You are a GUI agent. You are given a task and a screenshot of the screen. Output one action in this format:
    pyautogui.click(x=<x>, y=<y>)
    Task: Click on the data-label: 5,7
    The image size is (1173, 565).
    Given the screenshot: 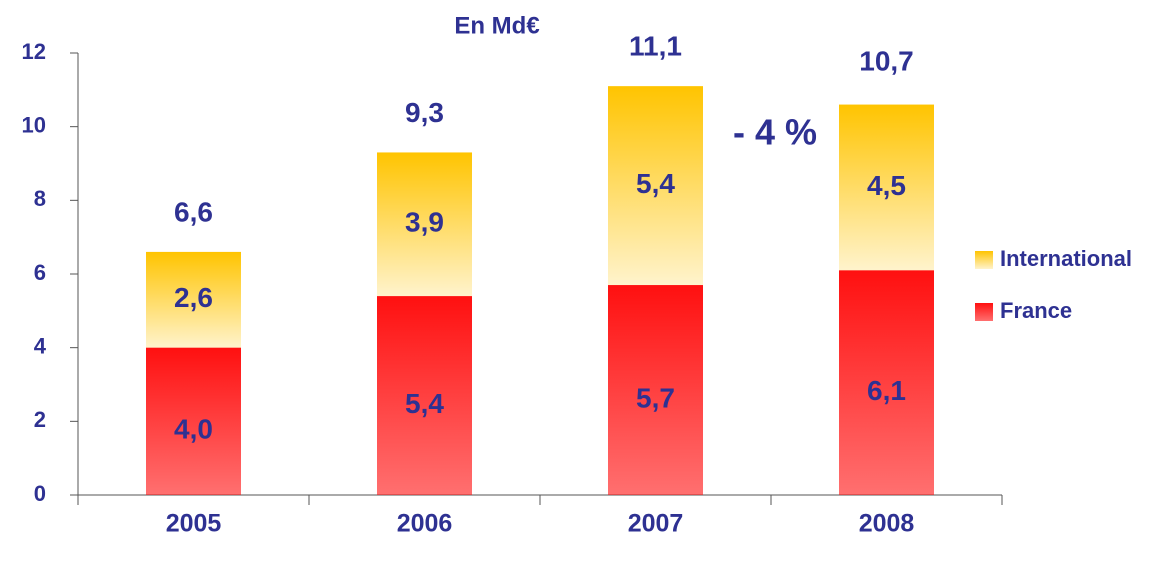 What is the action you would take?
    pyautogui.click(x=655, y=397)
    